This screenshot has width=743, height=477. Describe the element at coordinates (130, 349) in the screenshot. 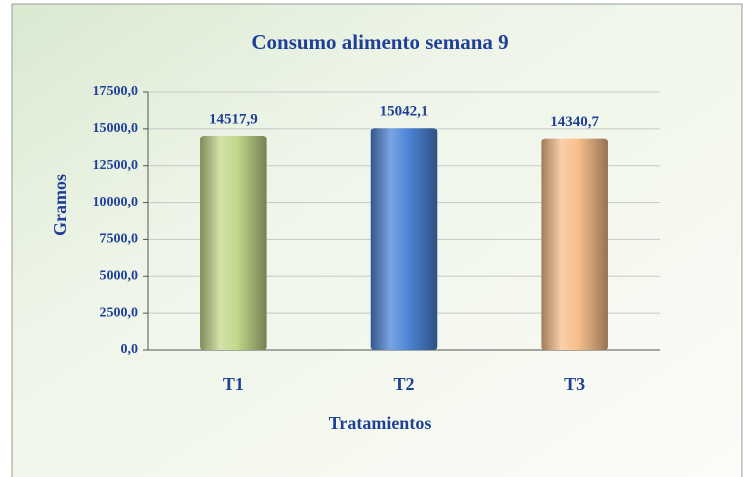

I see `y-tick-label: 0,0` at that location.